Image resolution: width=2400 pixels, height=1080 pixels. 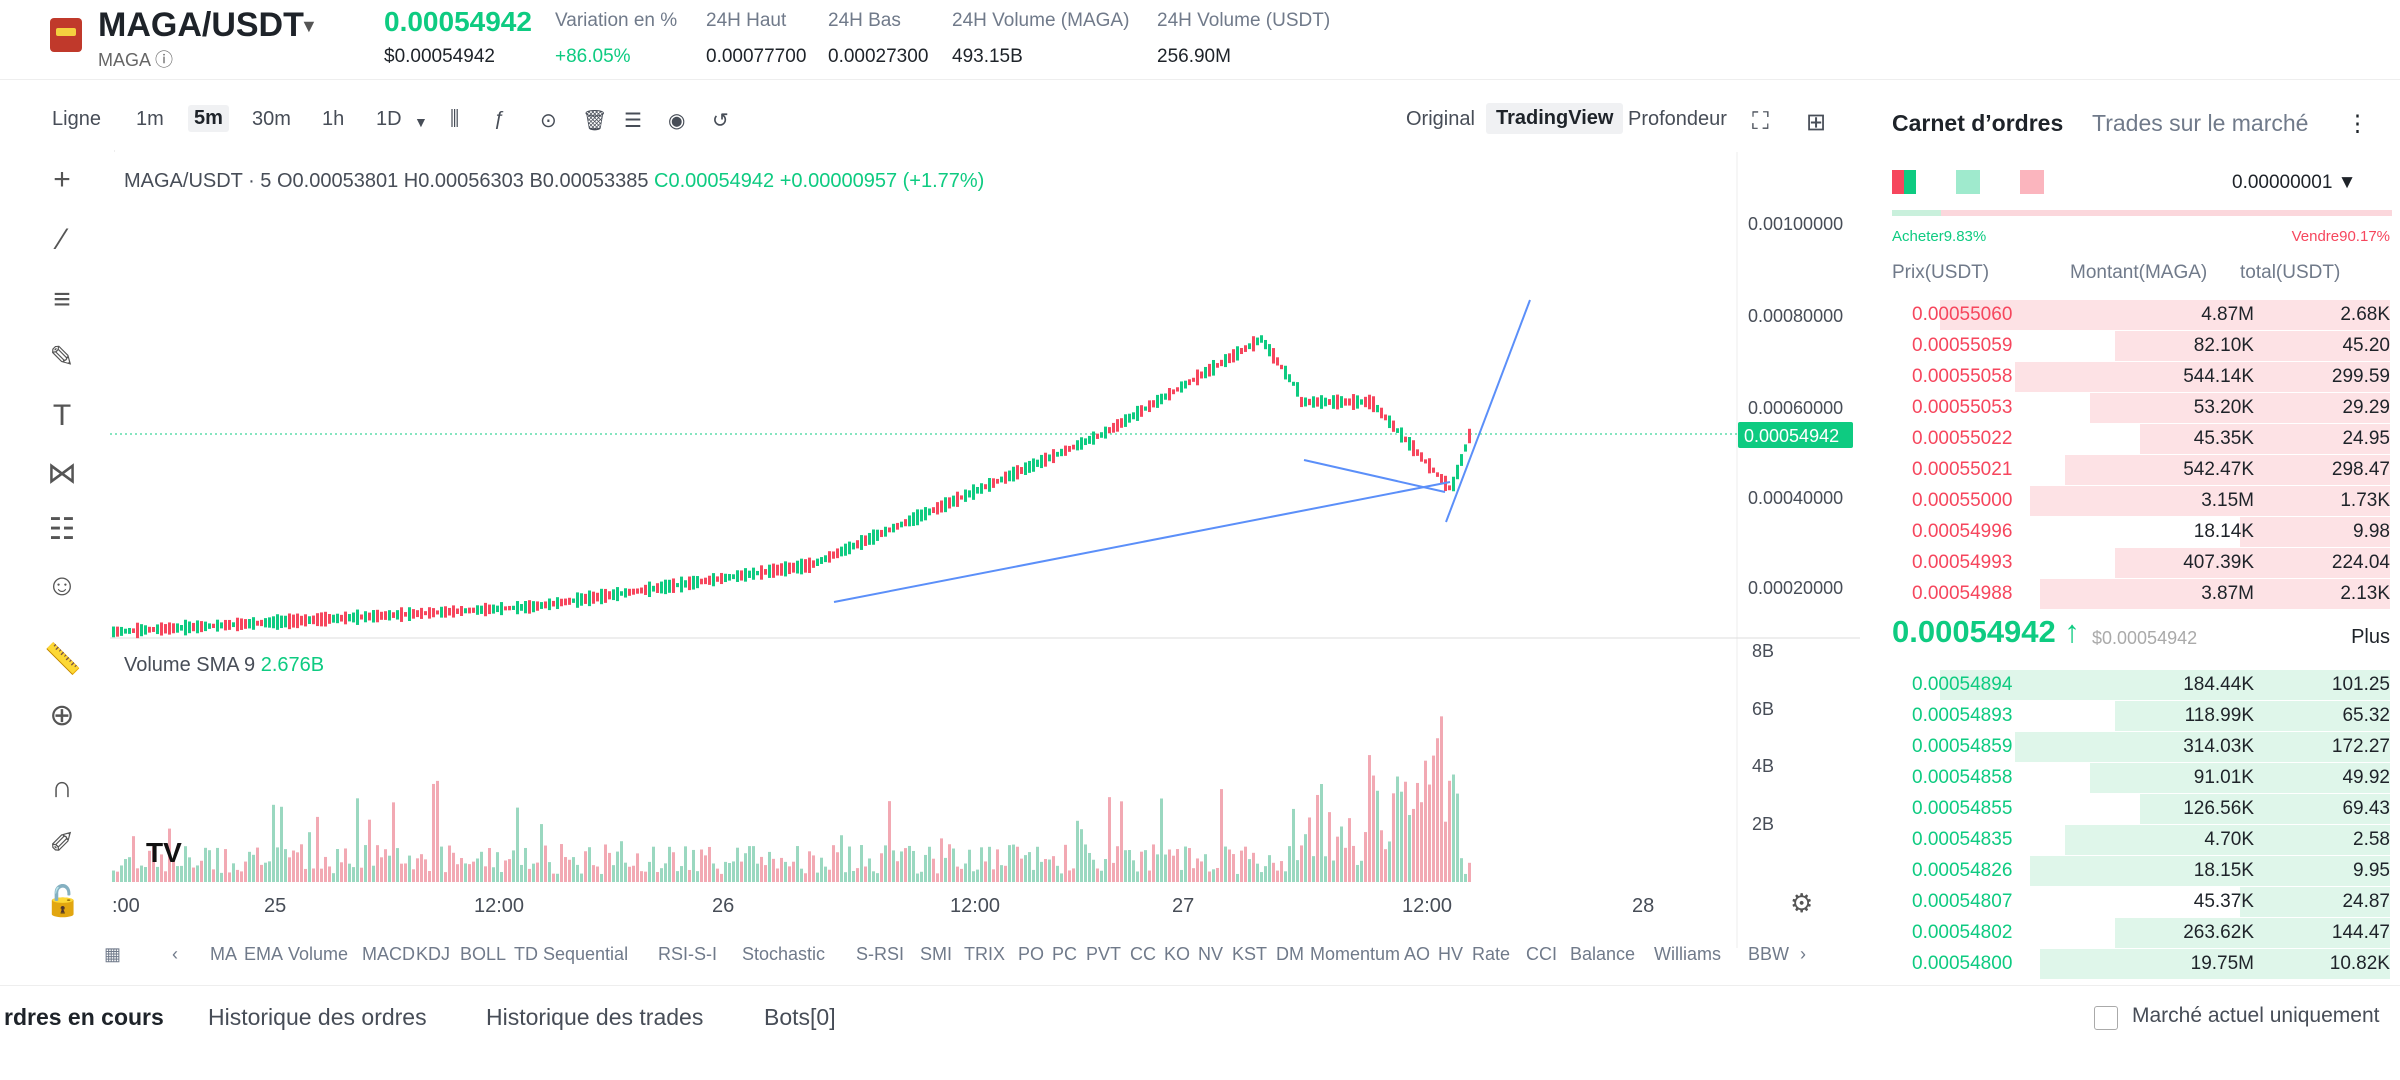 What do you see at coordinates (223, 954) in the screenshot?
I see `indicator-0: MA` at bounding box center [223, 954].